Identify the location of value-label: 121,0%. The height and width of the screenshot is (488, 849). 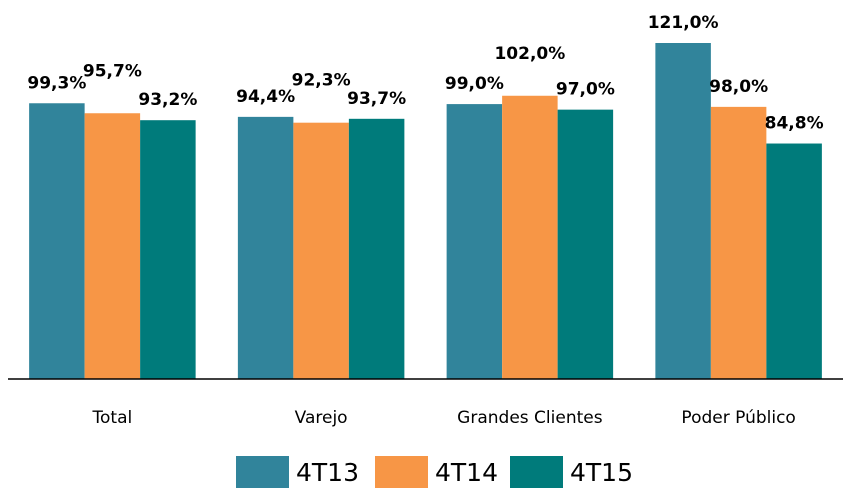
(683, 23).